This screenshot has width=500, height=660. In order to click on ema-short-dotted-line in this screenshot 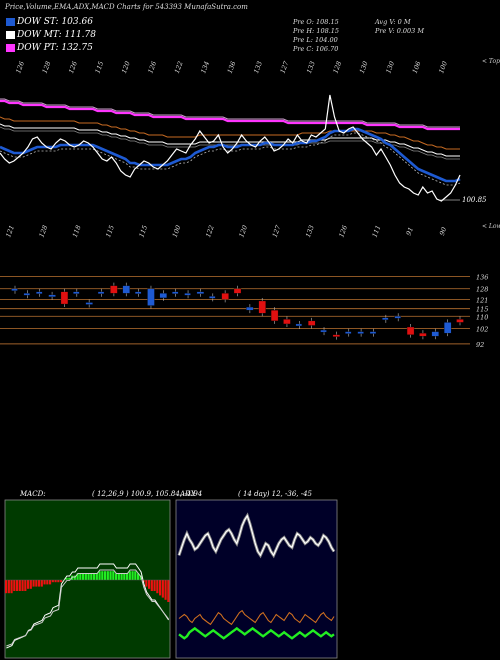, I will do `click(230, 159)`.